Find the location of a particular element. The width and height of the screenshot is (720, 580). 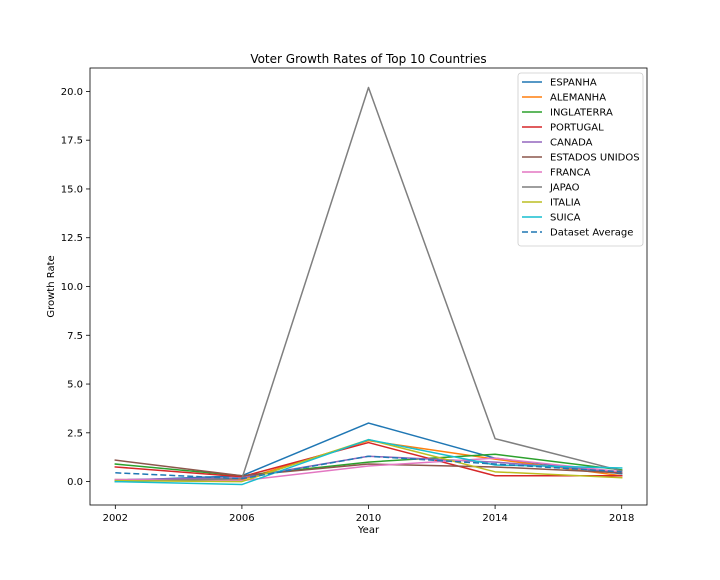

y-tick-label: 0.0 is located at coordinates (75, 482).